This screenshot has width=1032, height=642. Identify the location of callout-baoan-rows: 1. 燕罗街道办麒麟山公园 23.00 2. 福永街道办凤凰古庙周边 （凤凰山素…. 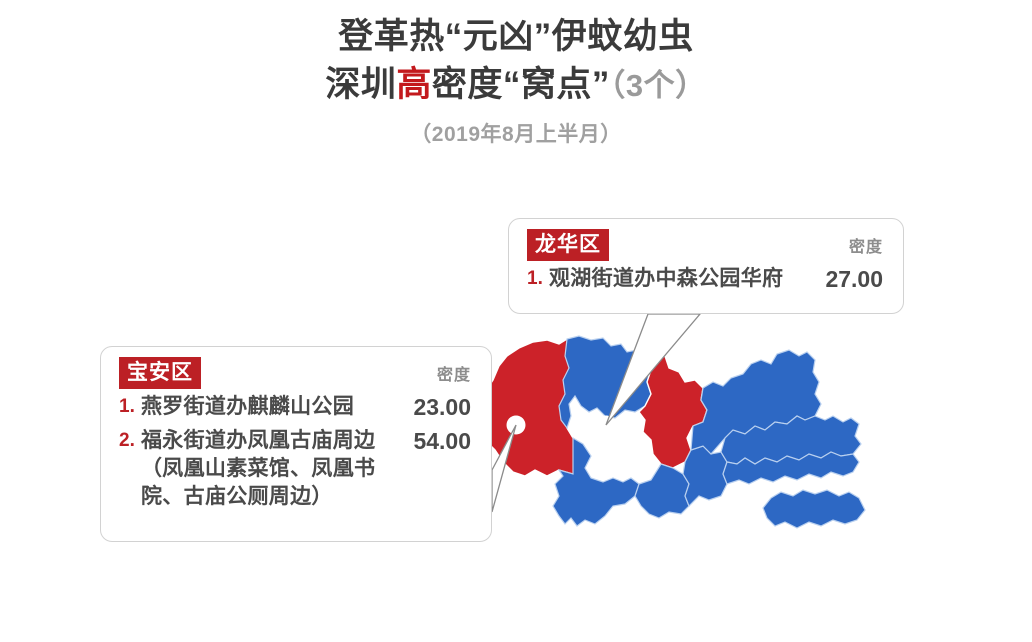
(296, 452).